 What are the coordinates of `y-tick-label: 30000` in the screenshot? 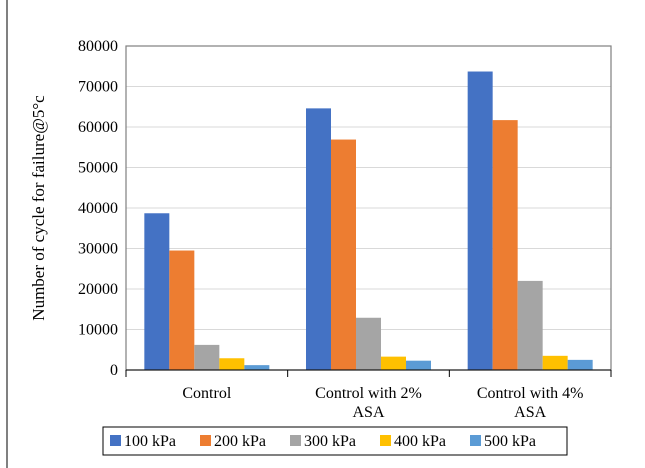 It's located at (98, 249).